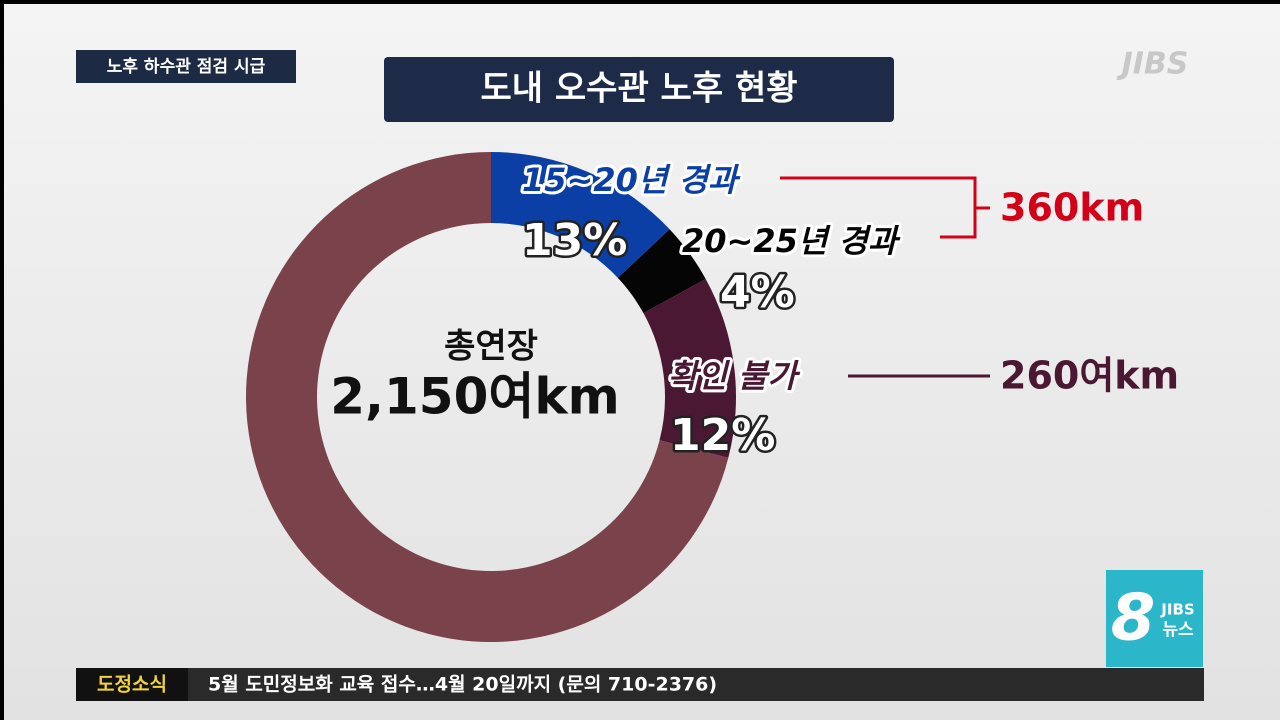  I want to click on value-label: 4%, so click(757, 292).